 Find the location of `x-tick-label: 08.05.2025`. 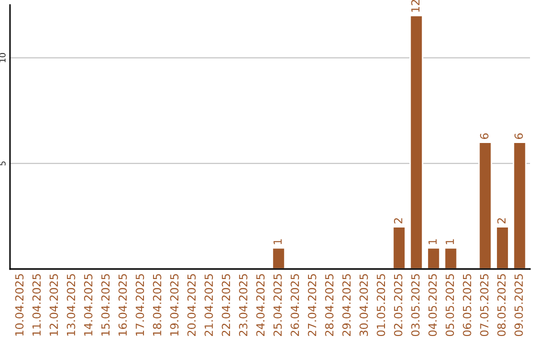

x-tick-label: 08.05.2025 is located at coordinates (501, 305).